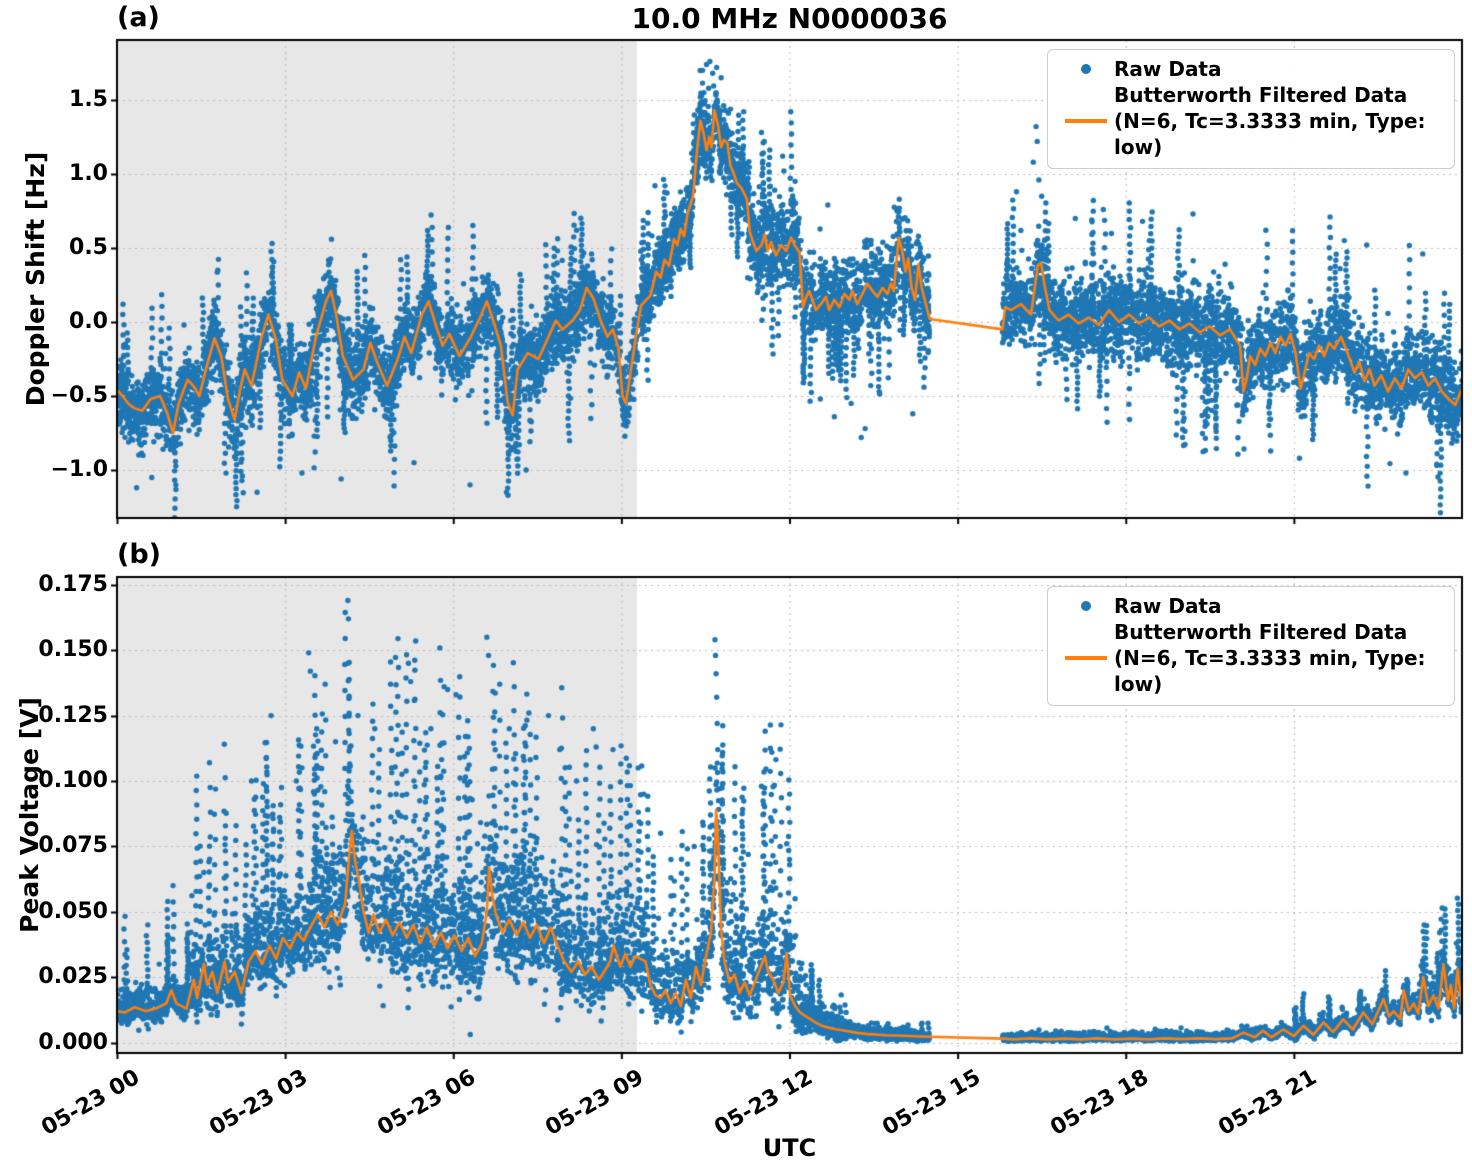  What do you see at coordinates (73, 977) in the screenshot?
I see `y-tick-label: 0.025` at bounding box center [73, 977].